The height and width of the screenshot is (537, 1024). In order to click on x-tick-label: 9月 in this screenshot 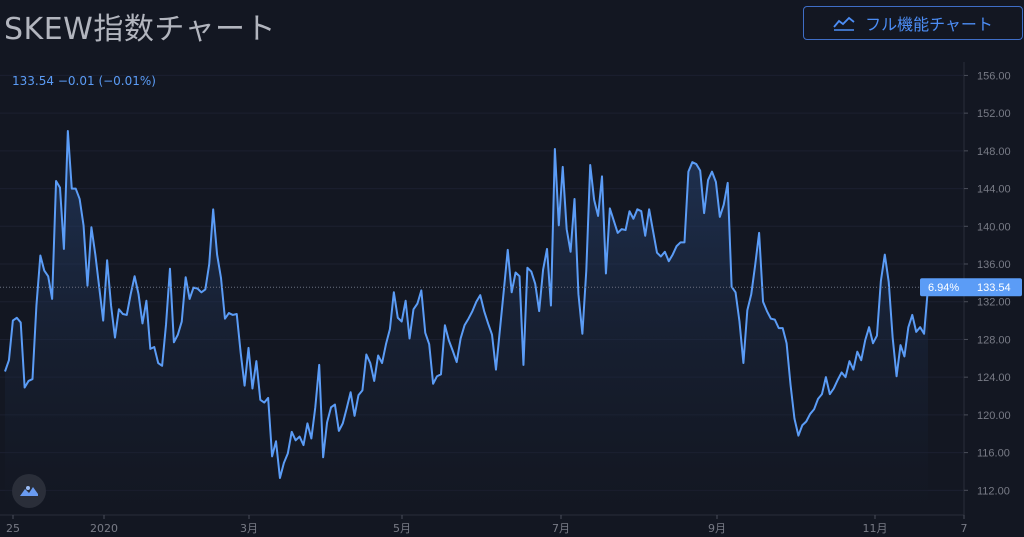, I will do `click(717, 528)`.